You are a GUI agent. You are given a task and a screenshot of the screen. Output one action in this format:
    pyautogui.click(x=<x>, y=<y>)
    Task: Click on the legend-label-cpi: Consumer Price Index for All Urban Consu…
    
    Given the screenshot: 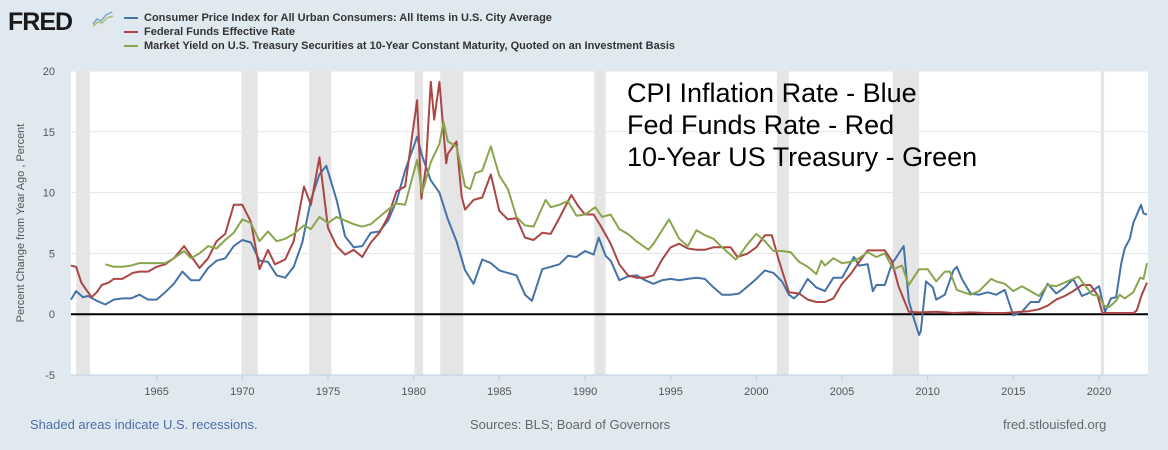 What is the action you would take?
    pyautogui.click(x=348, y=18)
    